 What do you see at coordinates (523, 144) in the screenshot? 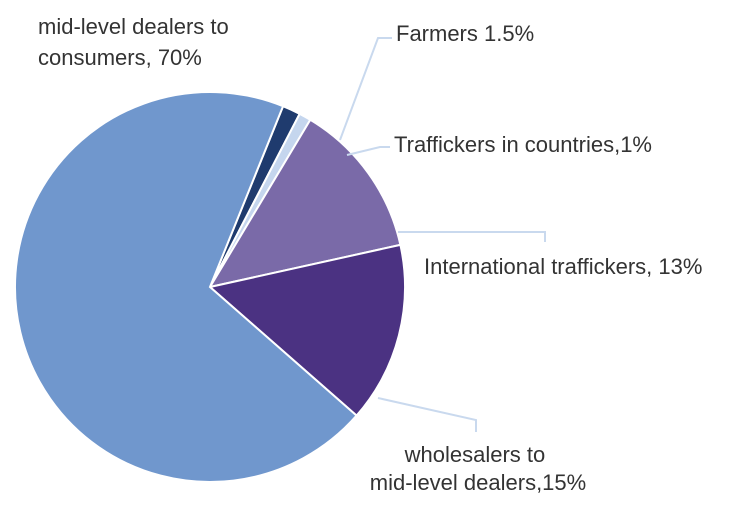
I see `slice-label-traffickers-in-countries: Traffickers in countries,1%` at bounding box center [523, 144].